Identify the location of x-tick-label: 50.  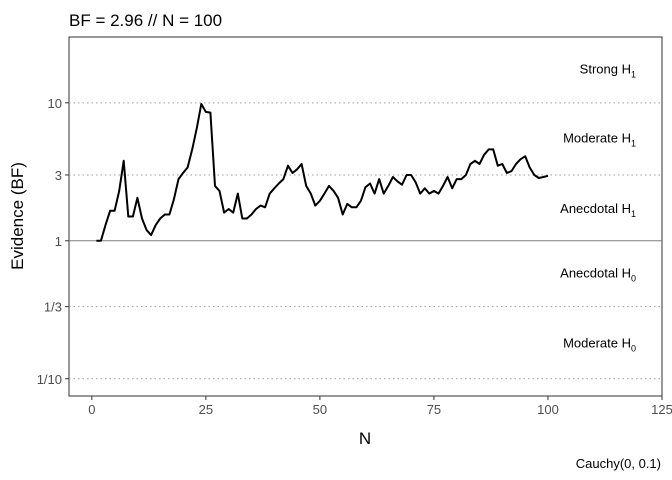
(320, 409).